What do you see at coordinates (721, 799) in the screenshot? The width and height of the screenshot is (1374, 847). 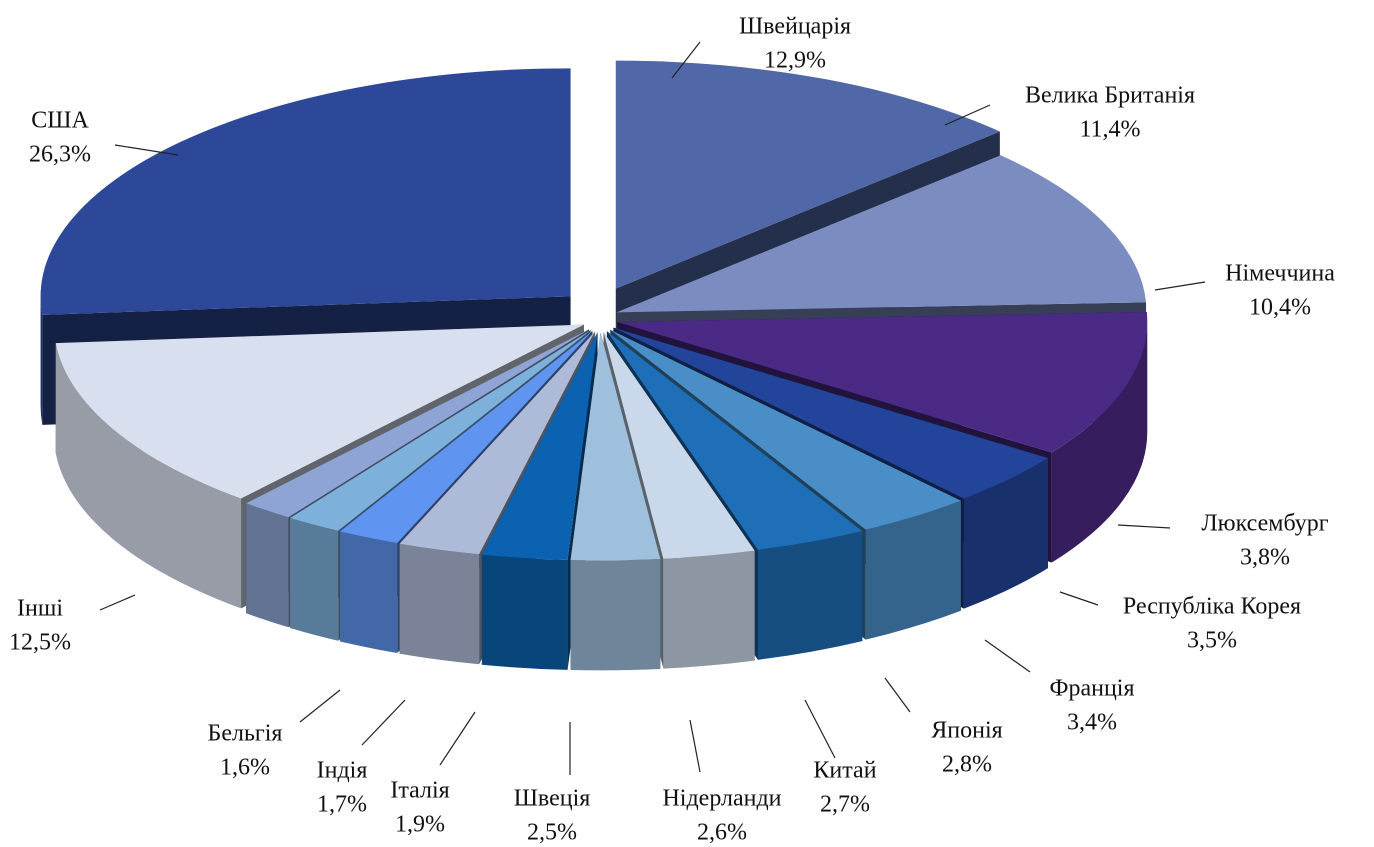 I see `slice-label: Нідерланди` at bounding box center [721, 799].